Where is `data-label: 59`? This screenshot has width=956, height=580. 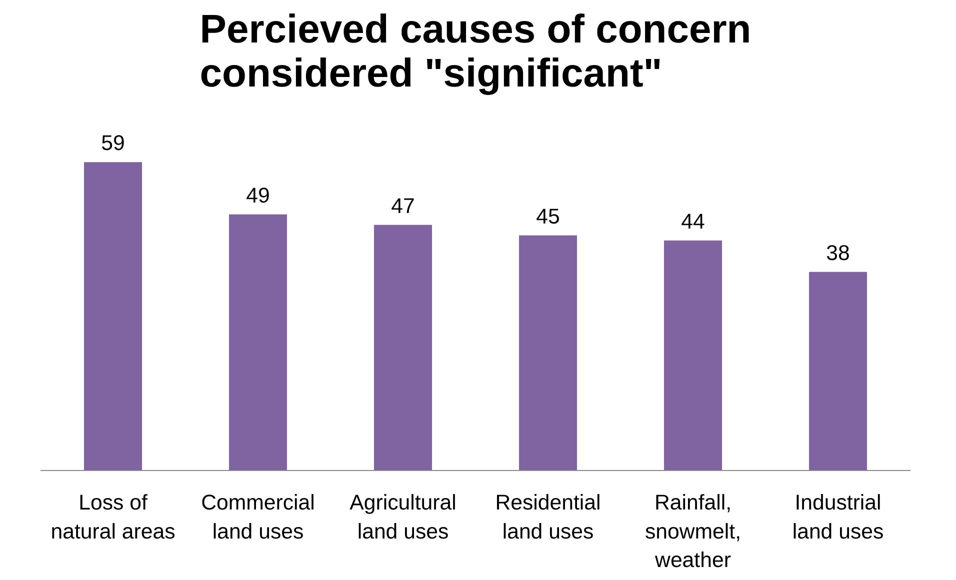
data-label: 59 is located at coordinates (113, 143).